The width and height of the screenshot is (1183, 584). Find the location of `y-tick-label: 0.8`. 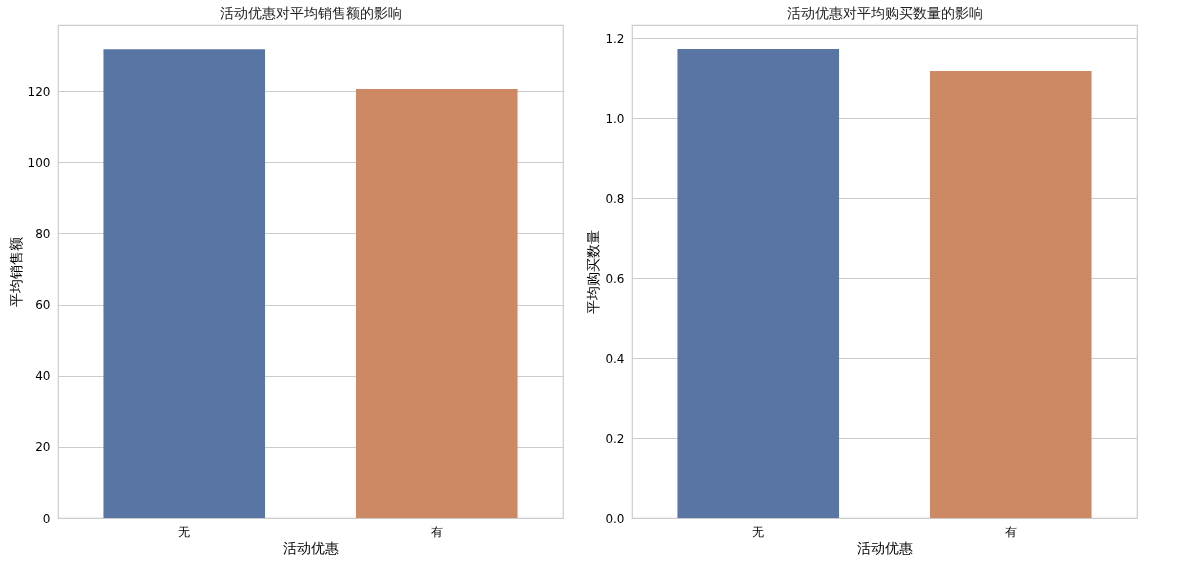

y-tick-label: 0.8 is located at coordinates (615, 198).